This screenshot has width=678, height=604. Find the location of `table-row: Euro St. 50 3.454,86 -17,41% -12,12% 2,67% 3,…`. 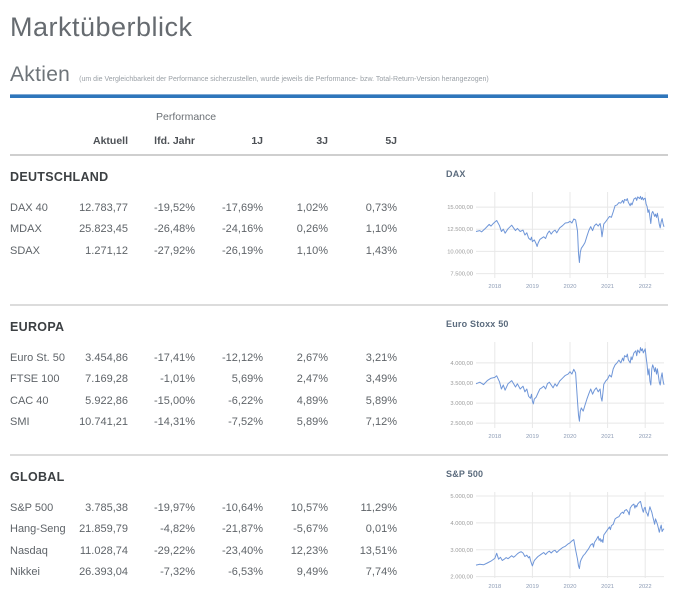

table-row: Euro St. 50 3.454,86 -17,41% -12,12% 2,67% 3,… is located at coordinates (203, 358).